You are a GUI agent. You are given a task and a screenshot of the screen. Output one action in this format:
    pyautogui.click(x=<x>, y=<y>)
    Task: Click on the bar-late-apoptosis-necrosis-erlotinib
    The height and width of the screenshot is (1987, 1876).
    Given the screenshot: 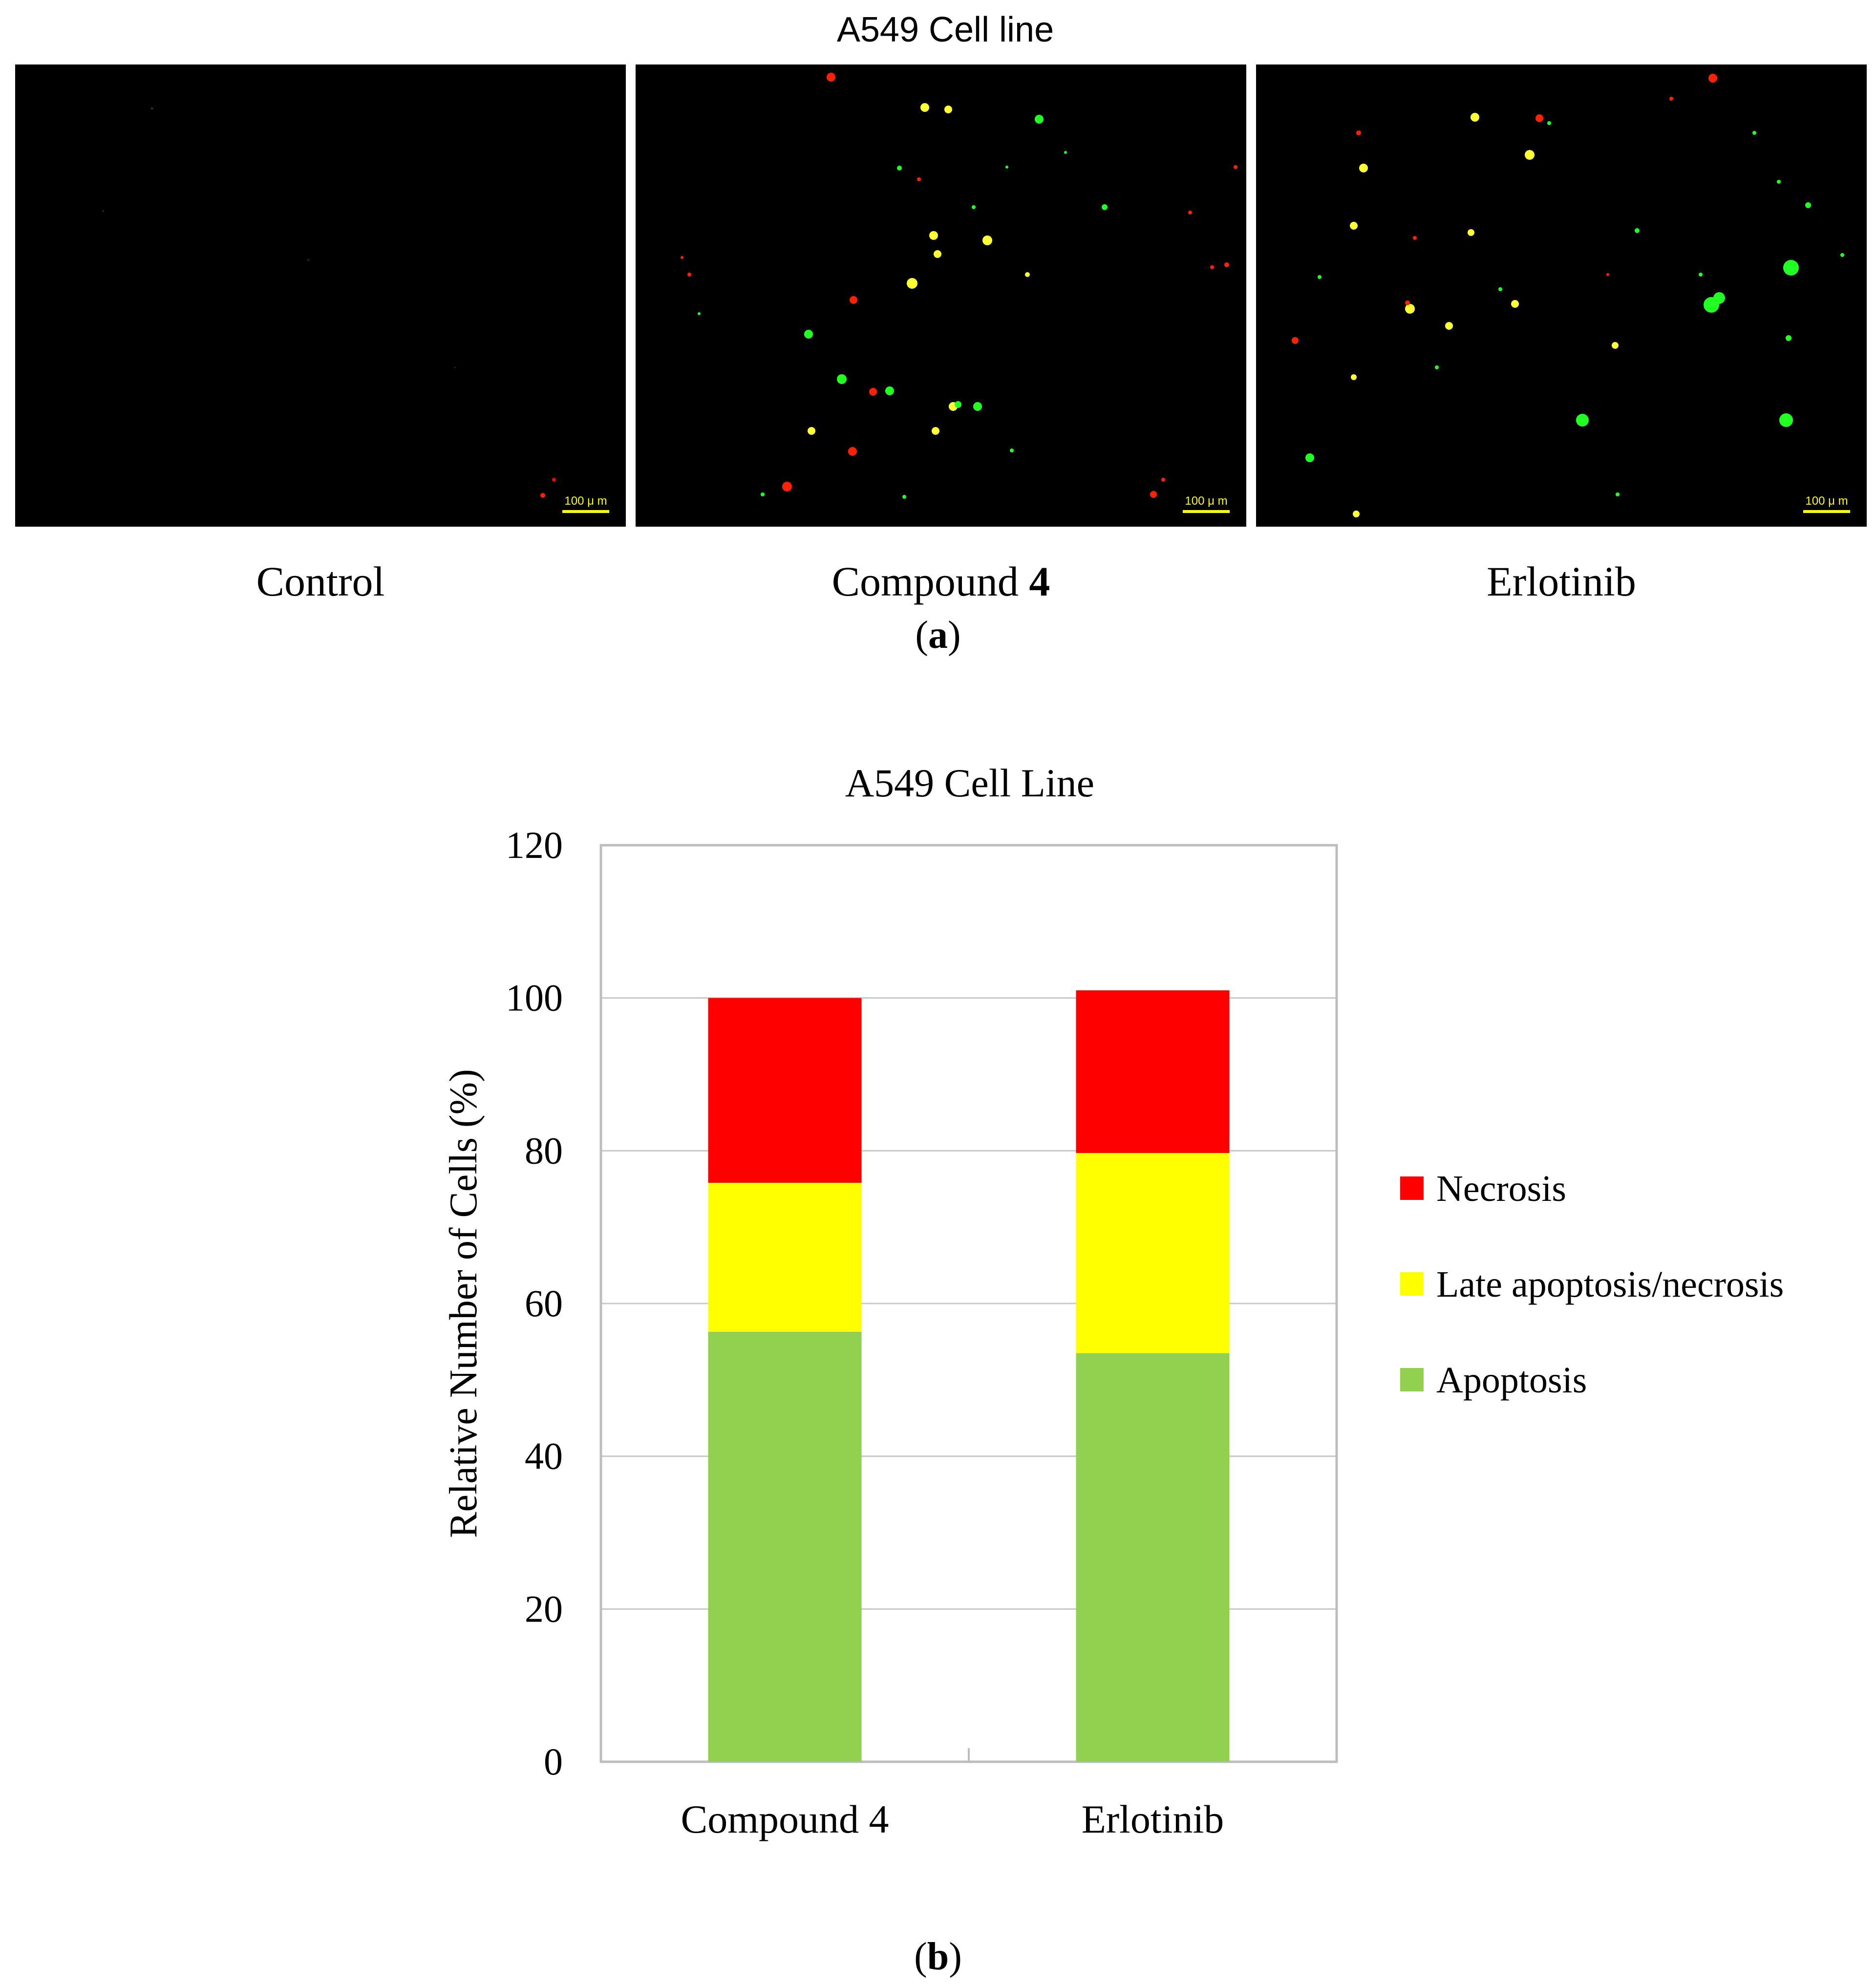 What is the action you would take?
    pyautogui.click(x=1153, y=1253)
    